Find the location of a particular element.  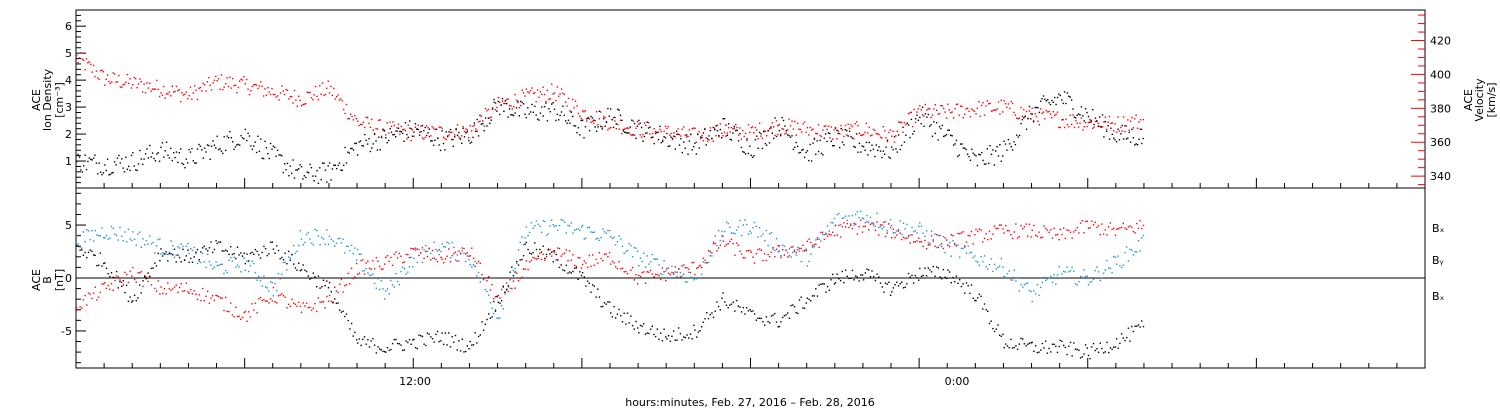

field-tick-label: -5 is located at coordinates (66, 331).